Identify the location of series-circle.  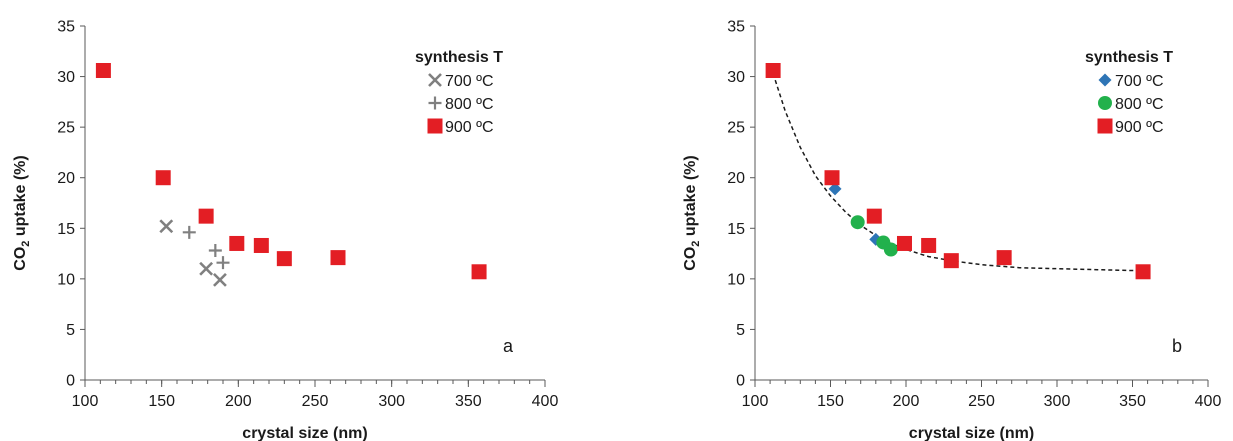
(874, 236).